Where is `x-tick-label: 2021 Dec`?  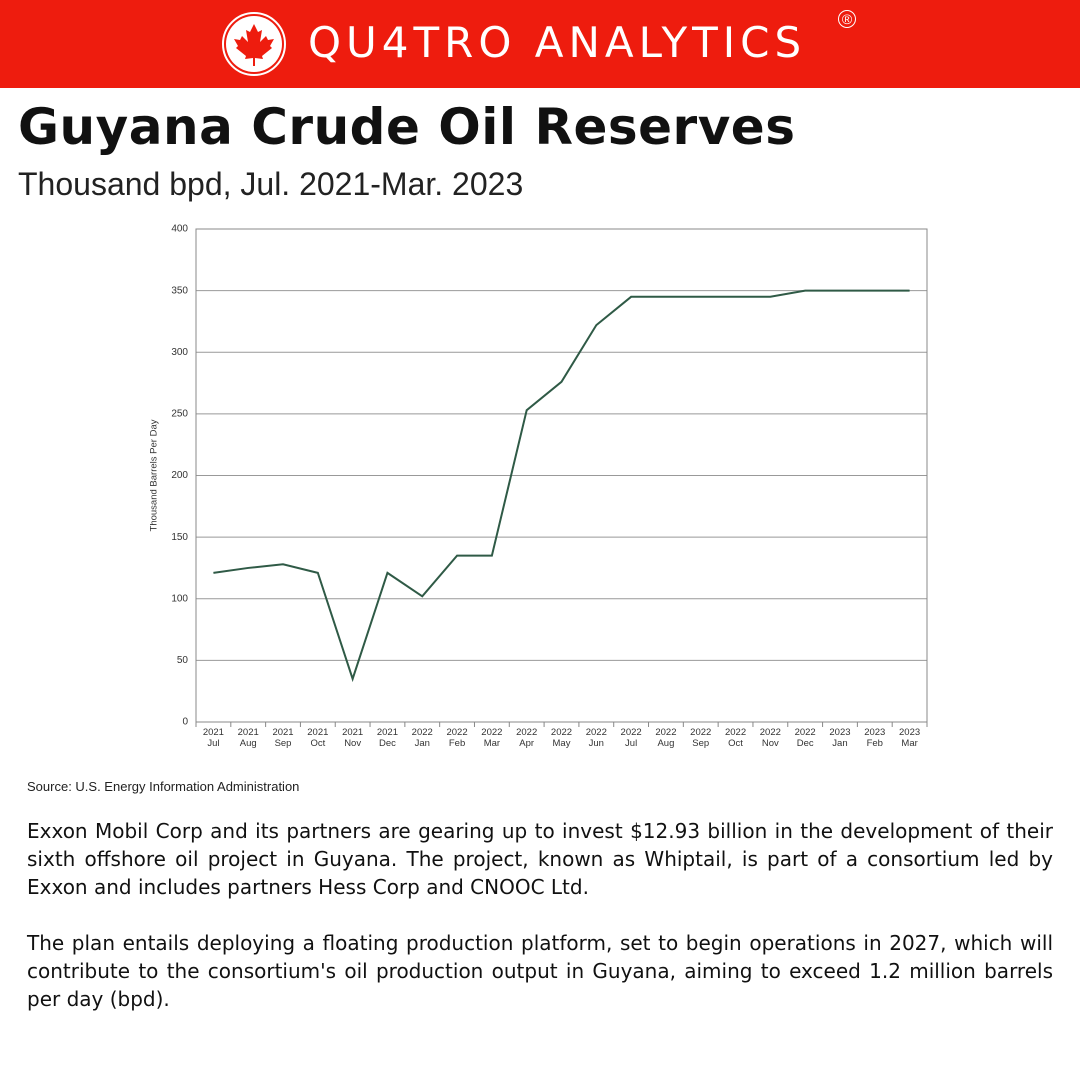 x-tick-label: 2021 Dec is located at coordinates (387, 738).